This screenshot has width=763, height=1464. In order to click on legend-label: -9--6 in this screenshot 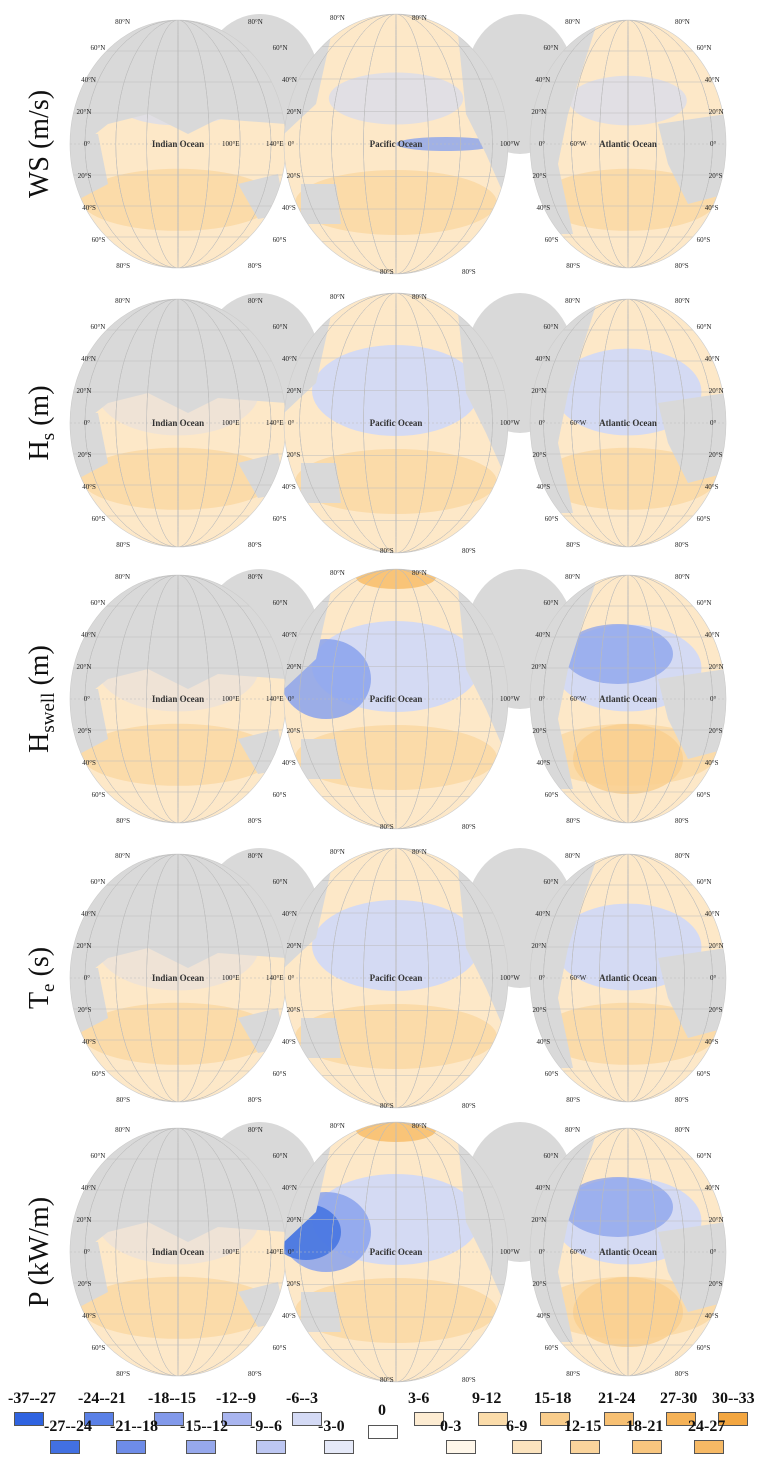, I will do `click(266, 1426)`.